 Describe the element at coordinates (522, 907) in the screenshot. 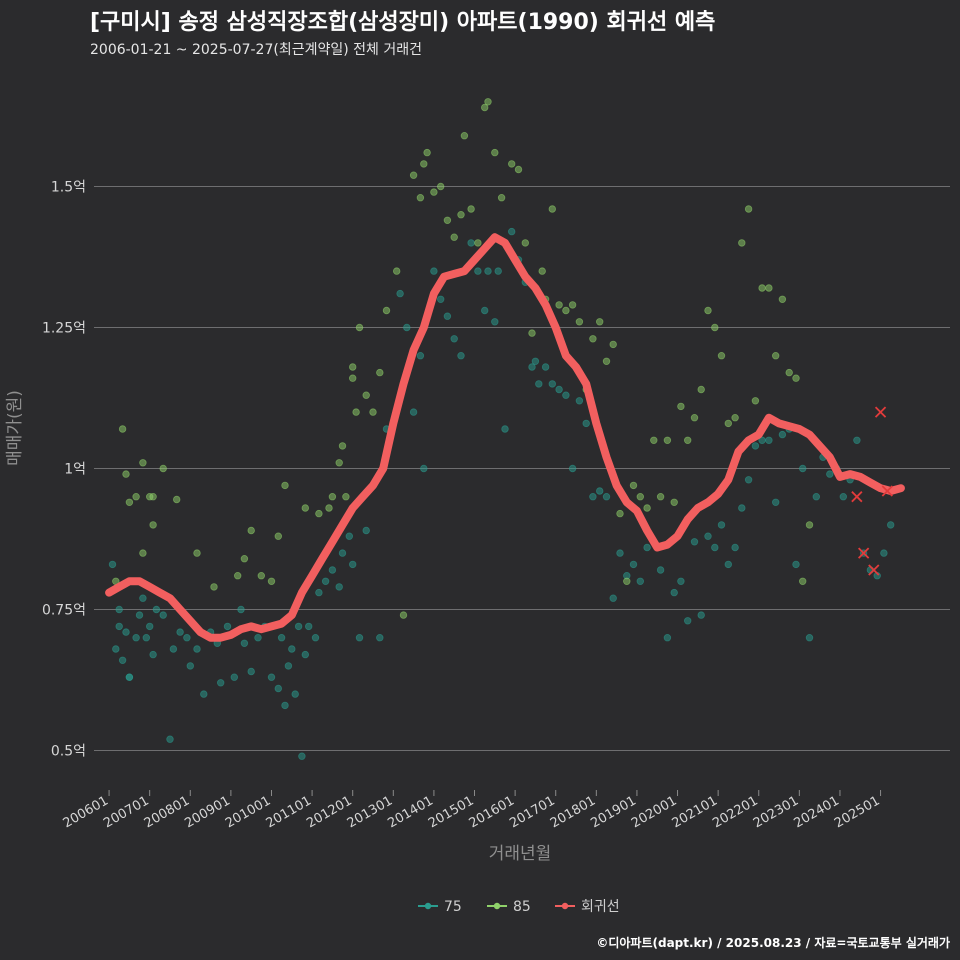

I see `legend-label: 85` at that location.